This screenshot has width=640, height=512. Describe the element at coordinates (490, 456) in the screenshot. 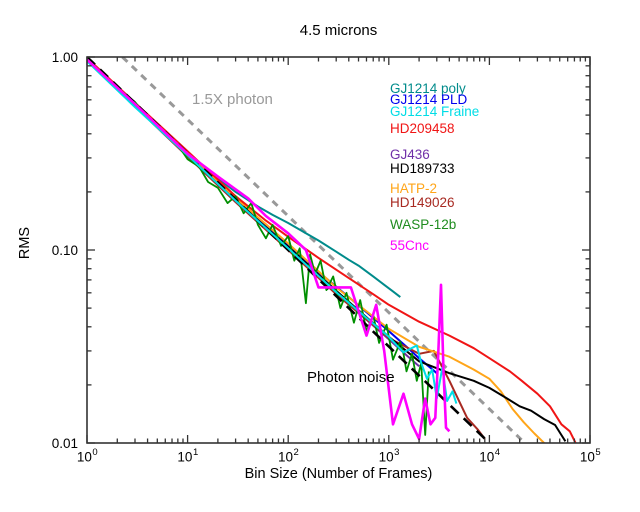

I see `x-tick-label-10e4: 10⁴` at that location.